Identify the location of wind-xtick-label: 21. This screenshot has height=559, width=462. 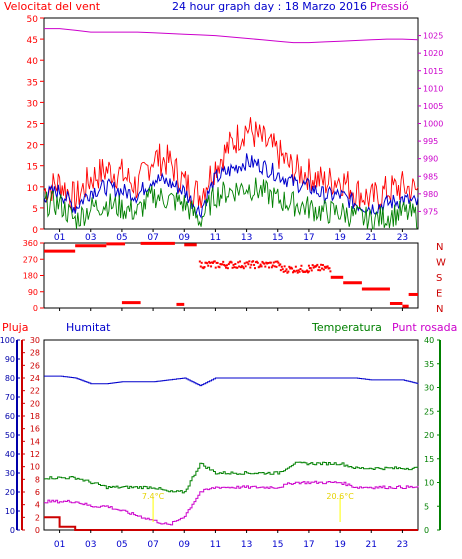
(371, 238).